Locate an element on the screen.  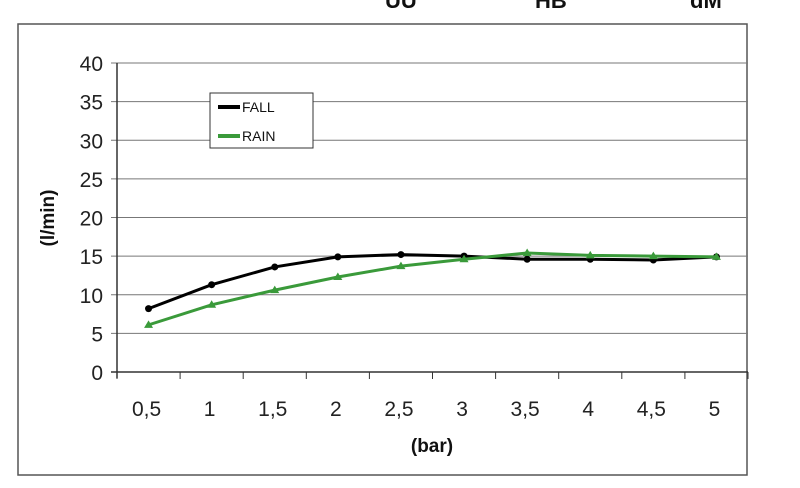
x-tick-label: 3 is located at coordinates (462, 409).